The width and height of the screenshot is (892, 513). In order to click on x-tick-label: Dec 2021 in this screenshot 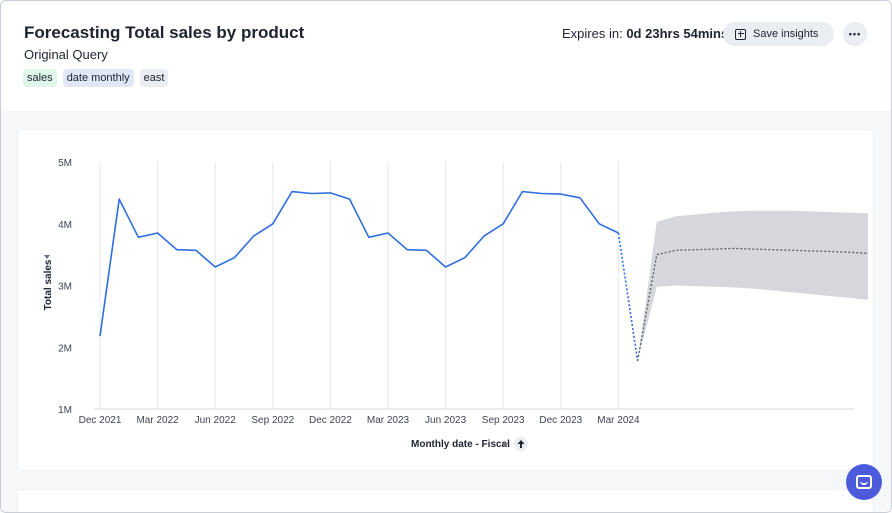, I will do `click(100, 420)`.